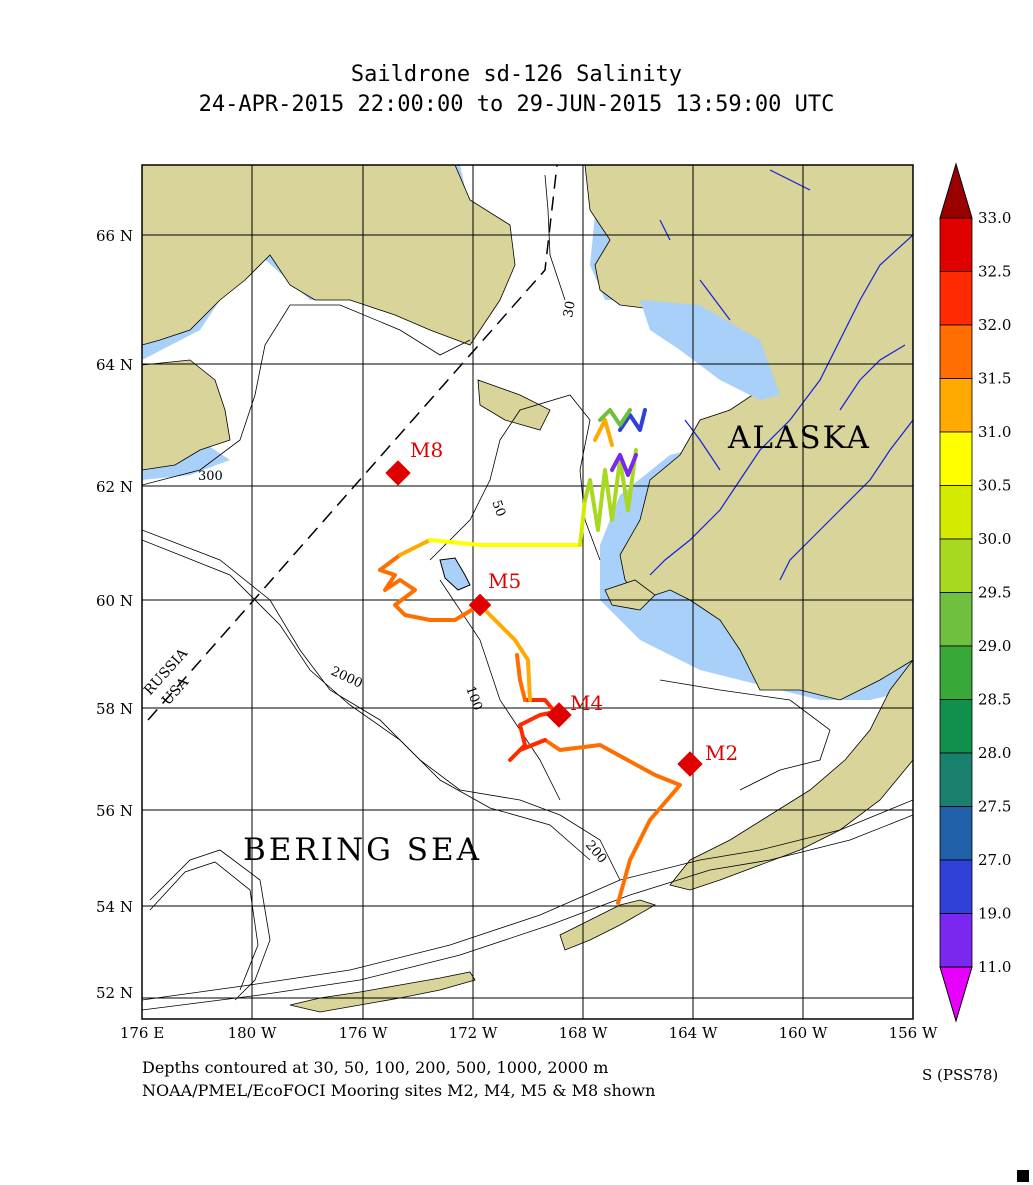 Image resolution: width=1033 pixels, height=1185 pixels. Describe the element at coordinates (710, 350) in the screenshot. I see `land-seward-peninsula-bay` at that location.